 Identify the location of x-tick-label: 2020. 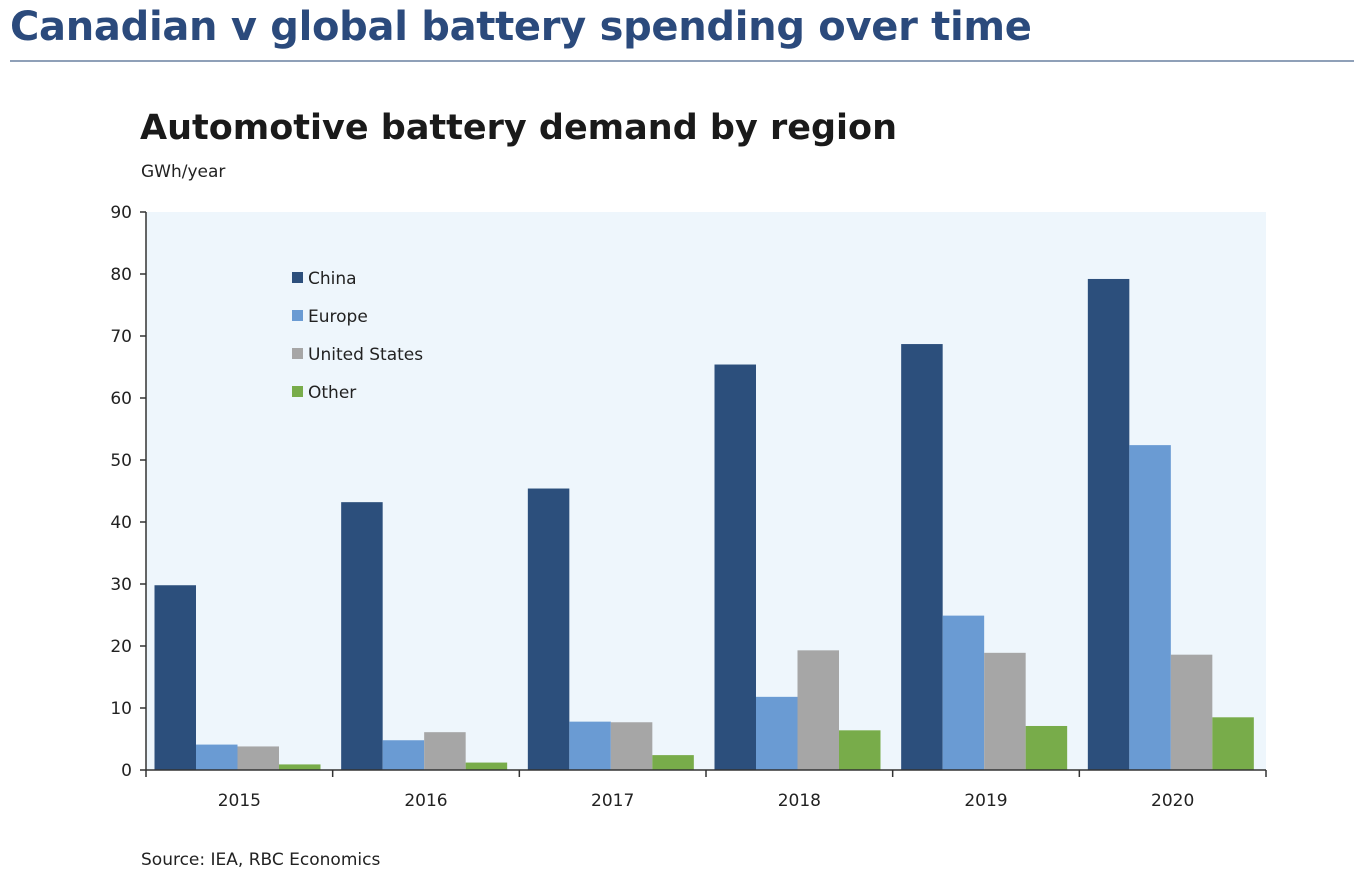
(1172, 801).